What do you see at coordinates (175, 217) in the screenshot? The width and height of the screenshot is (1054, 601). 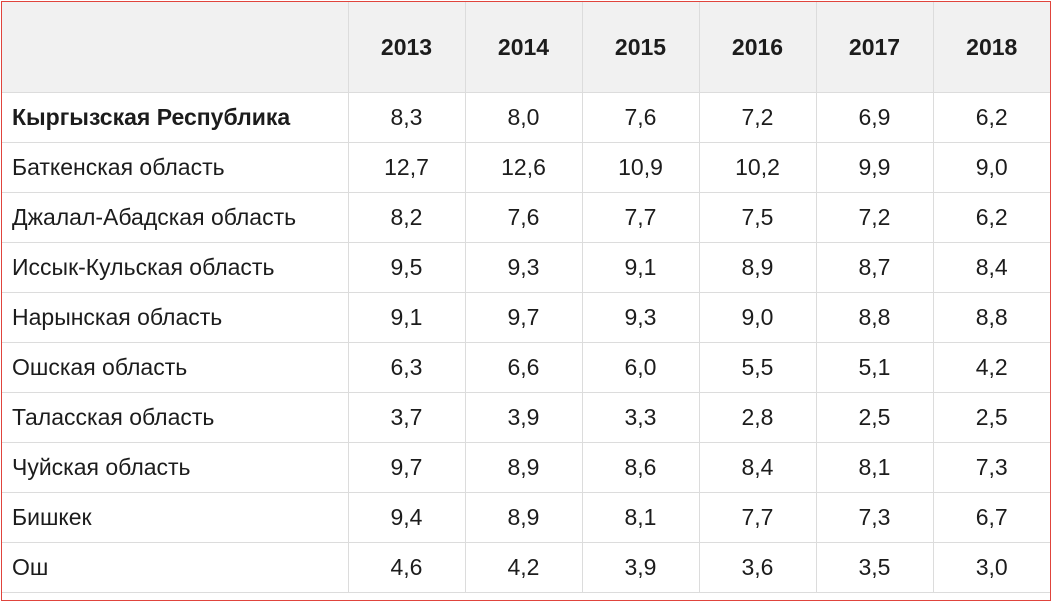 I see `row-label: Джалал-Абадская область` at bounding box center [175, 217].